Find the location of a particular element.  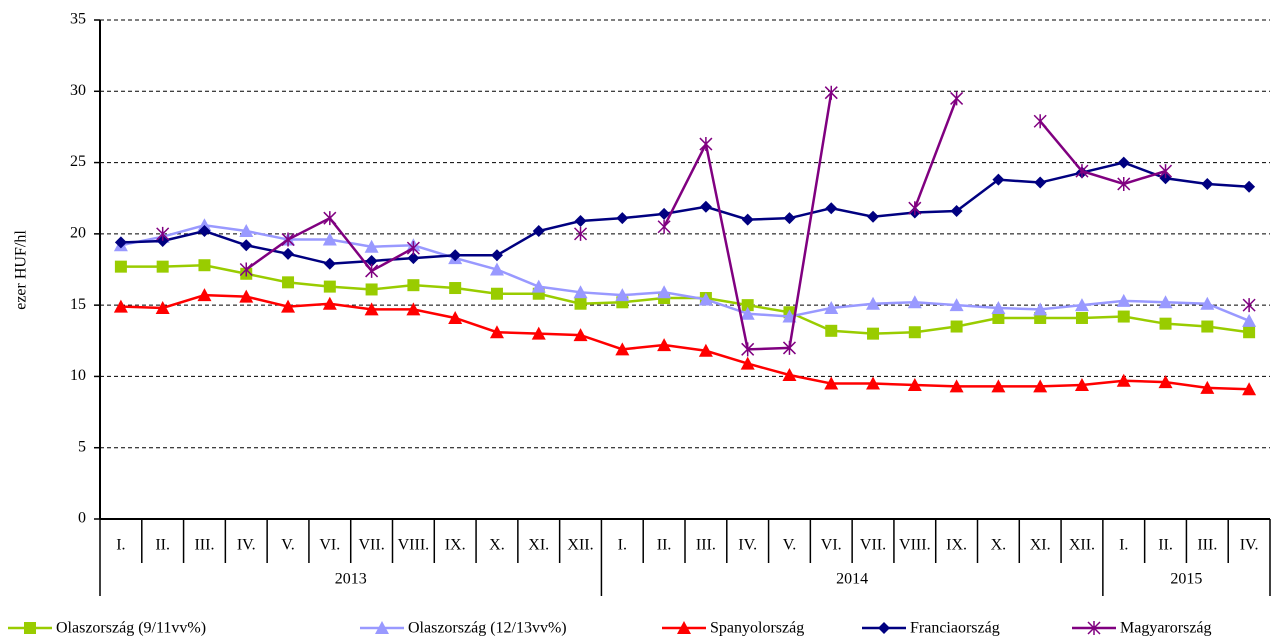

series-line is located at coordinates (685, 342).